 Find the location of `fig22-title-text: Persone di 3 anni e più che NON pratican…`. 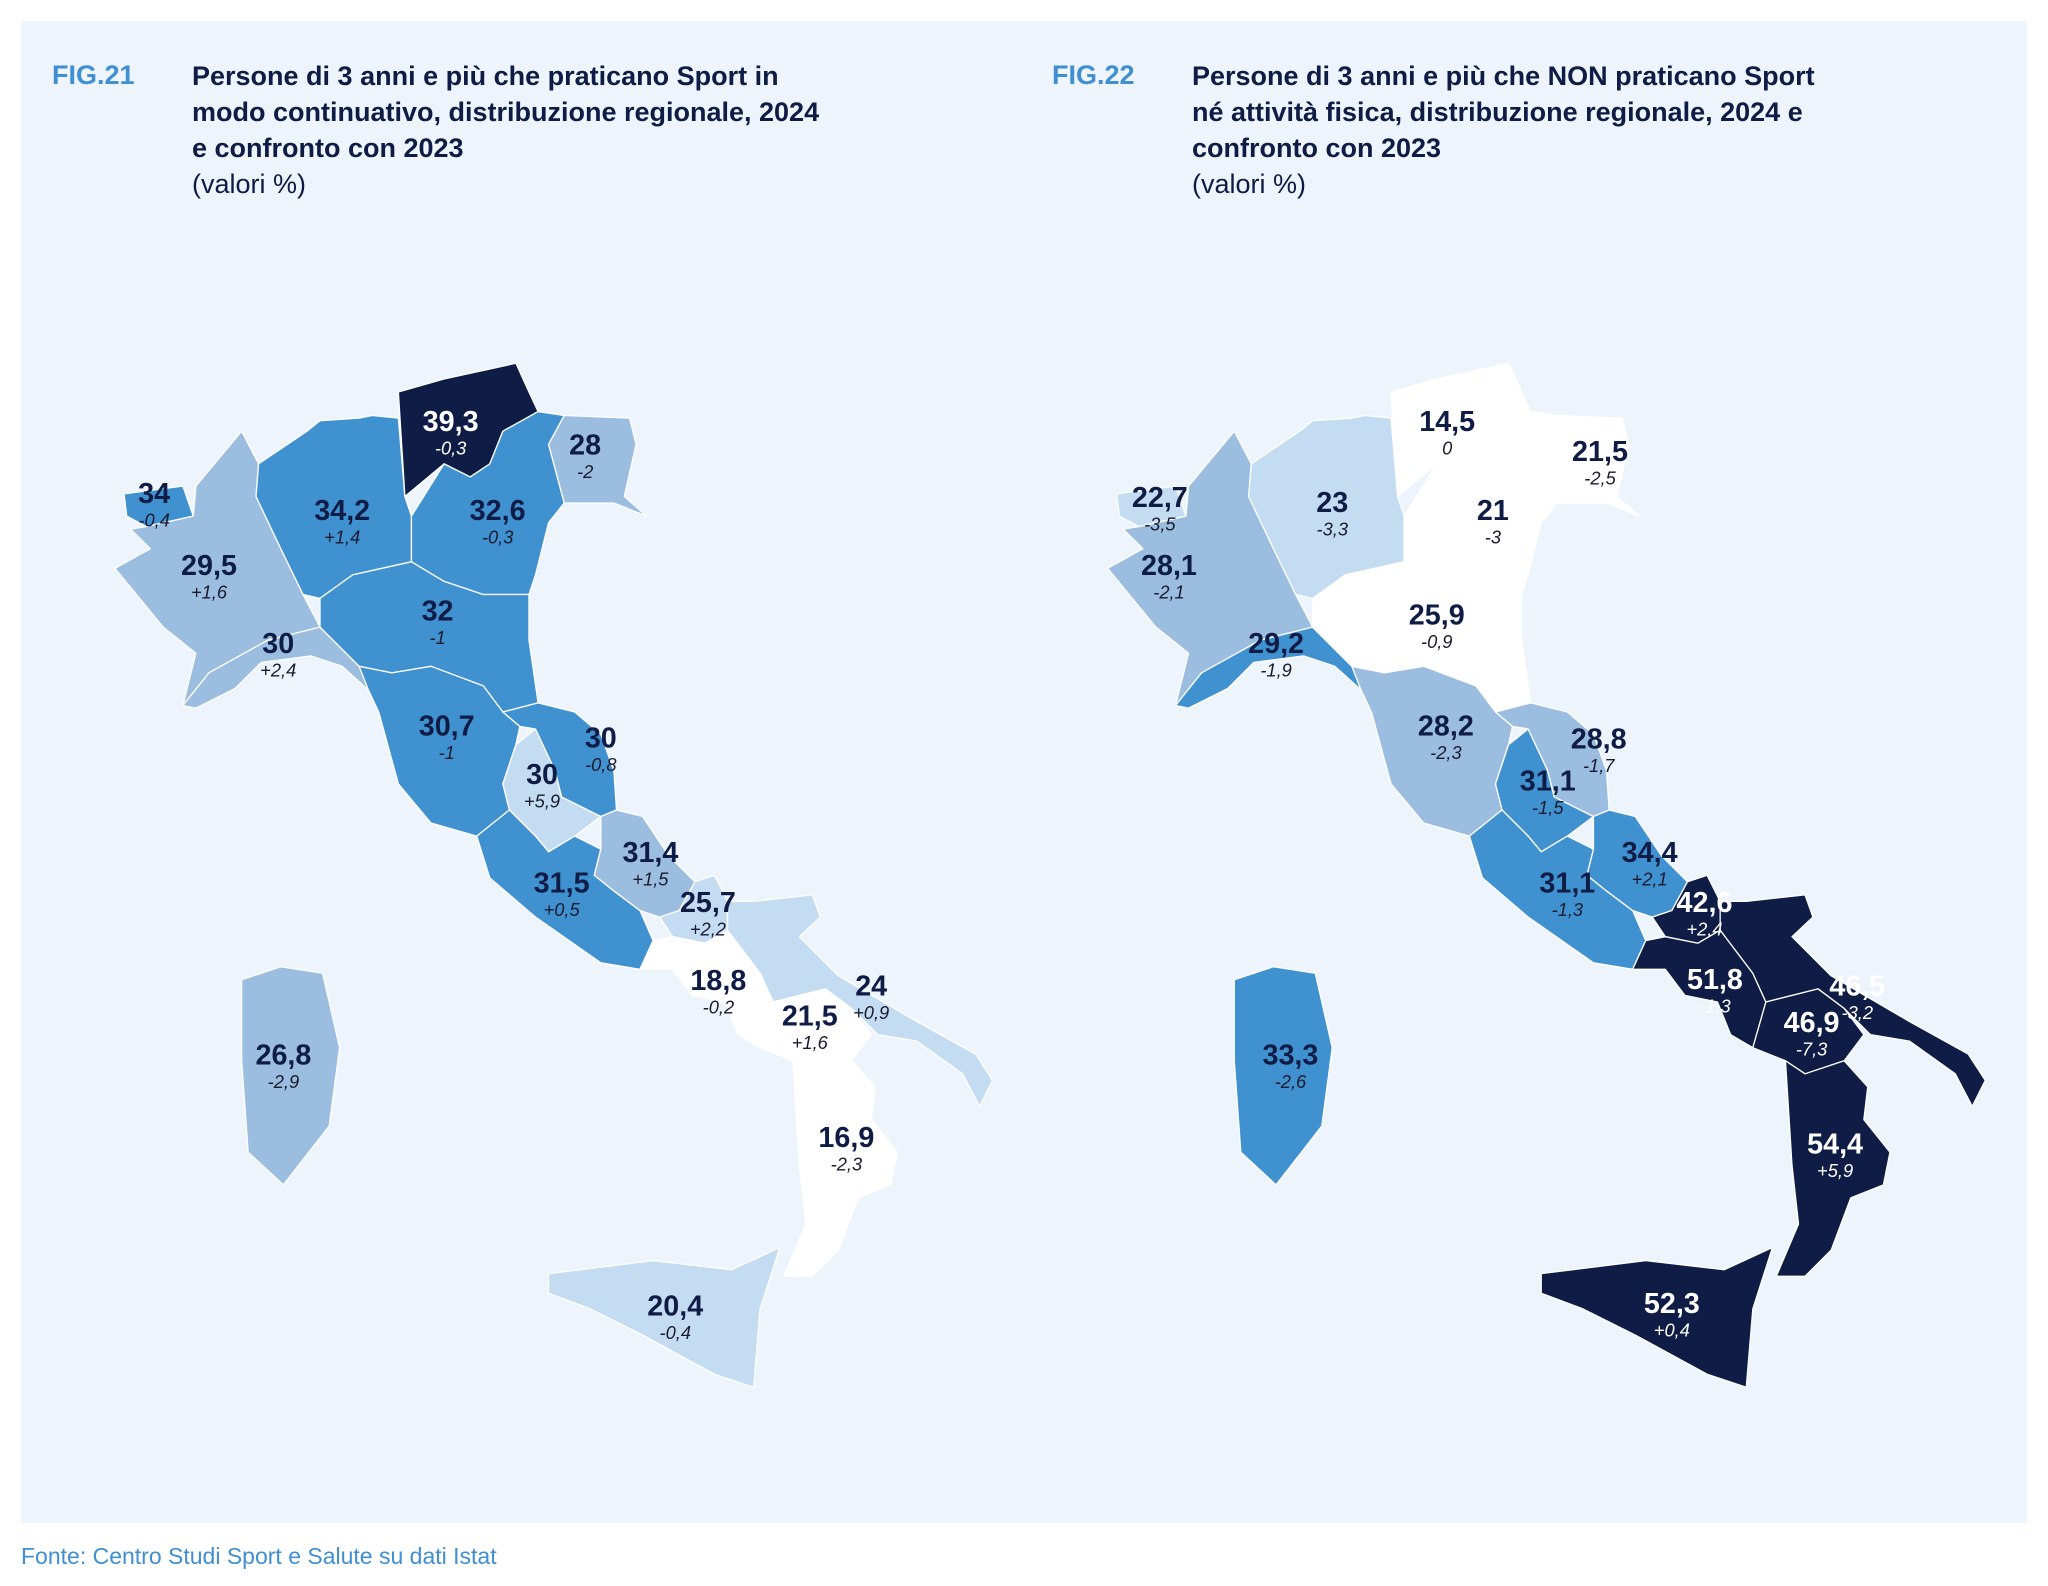

fig22-title-text: Persone di 3 anni e più che NON pratican… is located at coordinates (1503, 112).